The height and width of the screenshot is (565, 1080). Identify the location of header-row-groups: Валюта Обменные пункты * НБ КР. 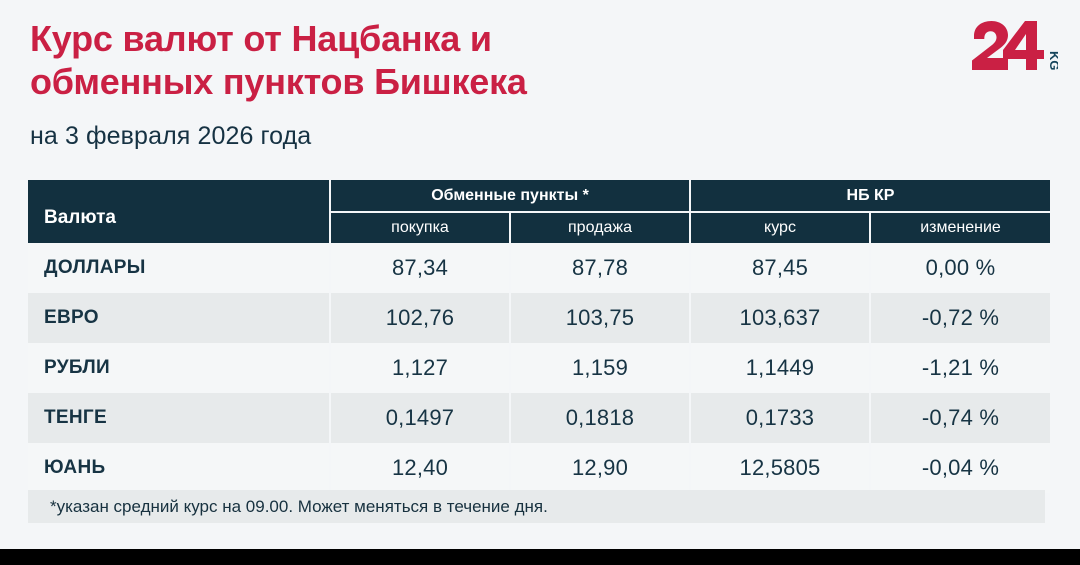
(539, 211).